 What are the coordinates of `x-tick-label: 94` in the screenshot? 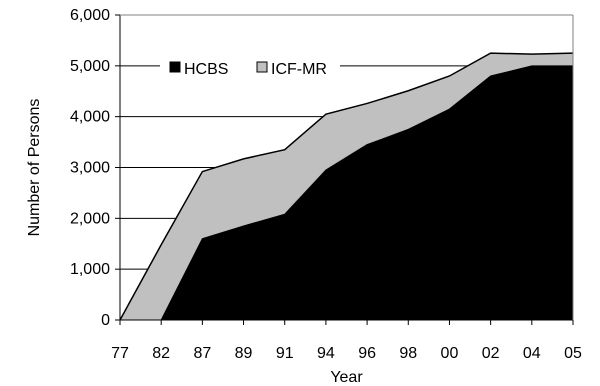 It's located at (326, 353).